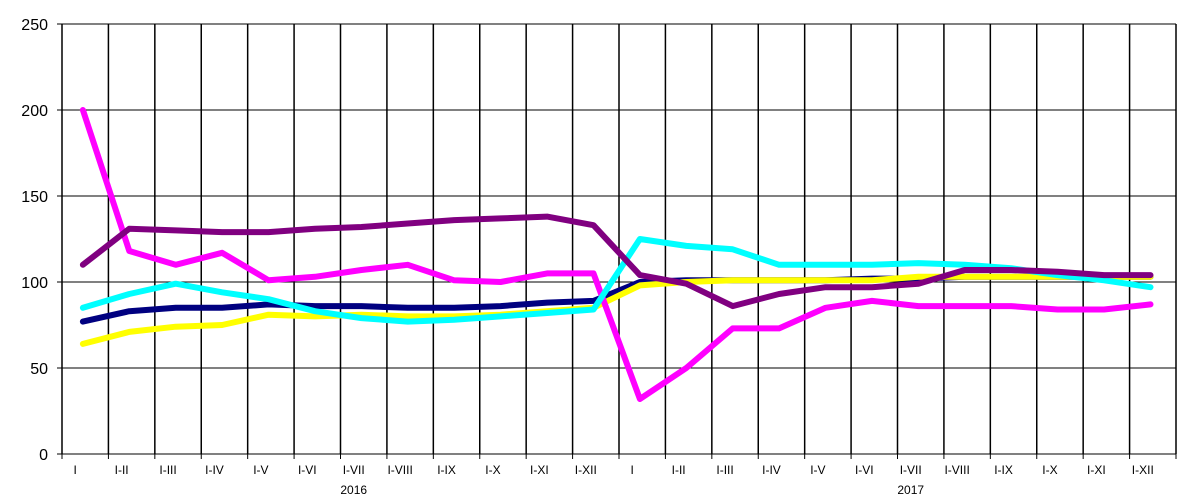  What do you see at coordinates (616, 310) in the screenshot?
I see `series-line` at bounding box center [616, 310].